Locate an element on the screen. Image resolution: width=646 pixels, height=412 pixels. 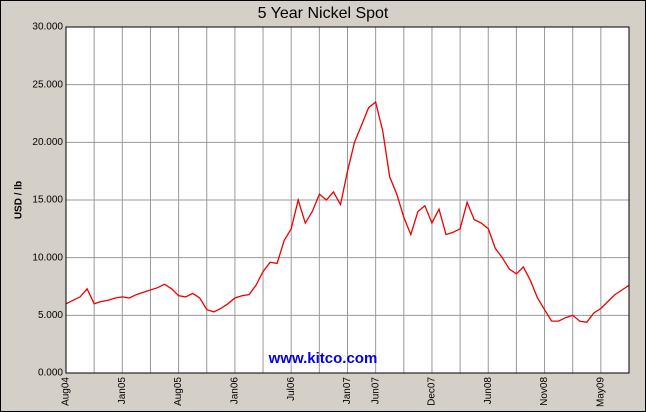
x-tick-label: Nov08 is located at coordinates (544, 391).